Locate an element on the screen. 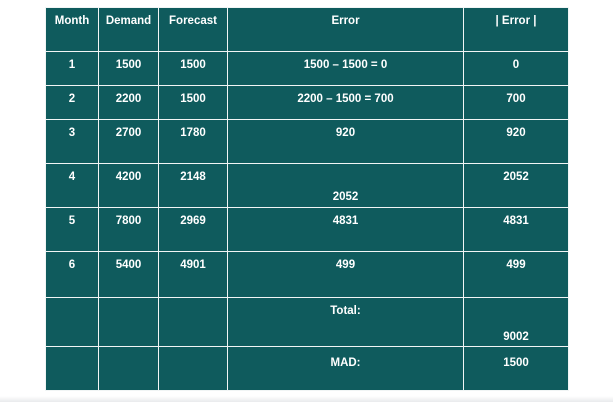  table-row: 2 2200 1500 2200 – 1500 = 700 700 is located at coordinates (307, 102).